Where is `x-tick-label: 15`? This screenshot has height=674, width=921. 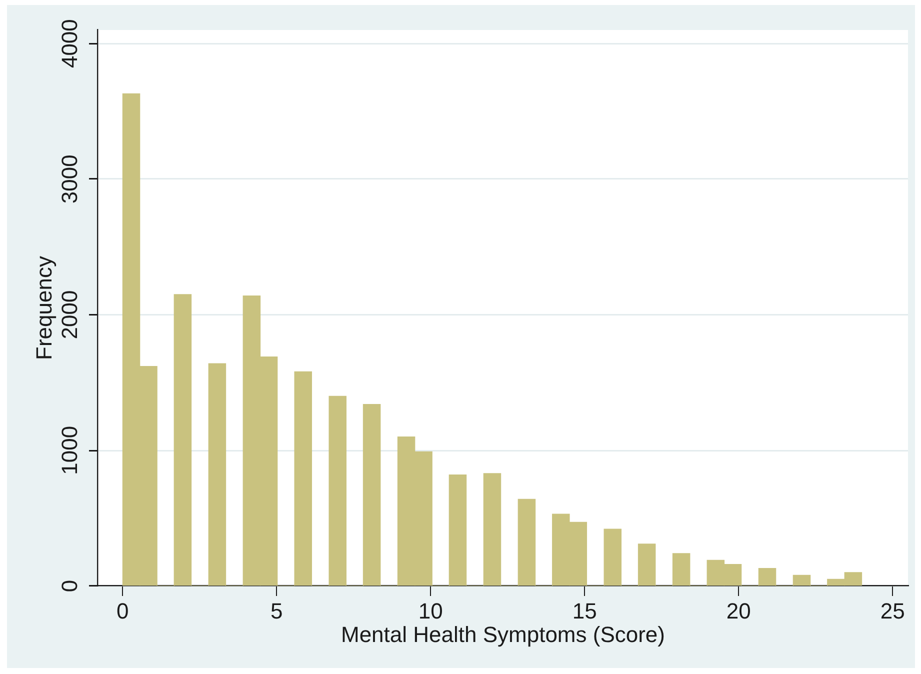 x-tick-label: 15 is located at coordinates (584, 611).